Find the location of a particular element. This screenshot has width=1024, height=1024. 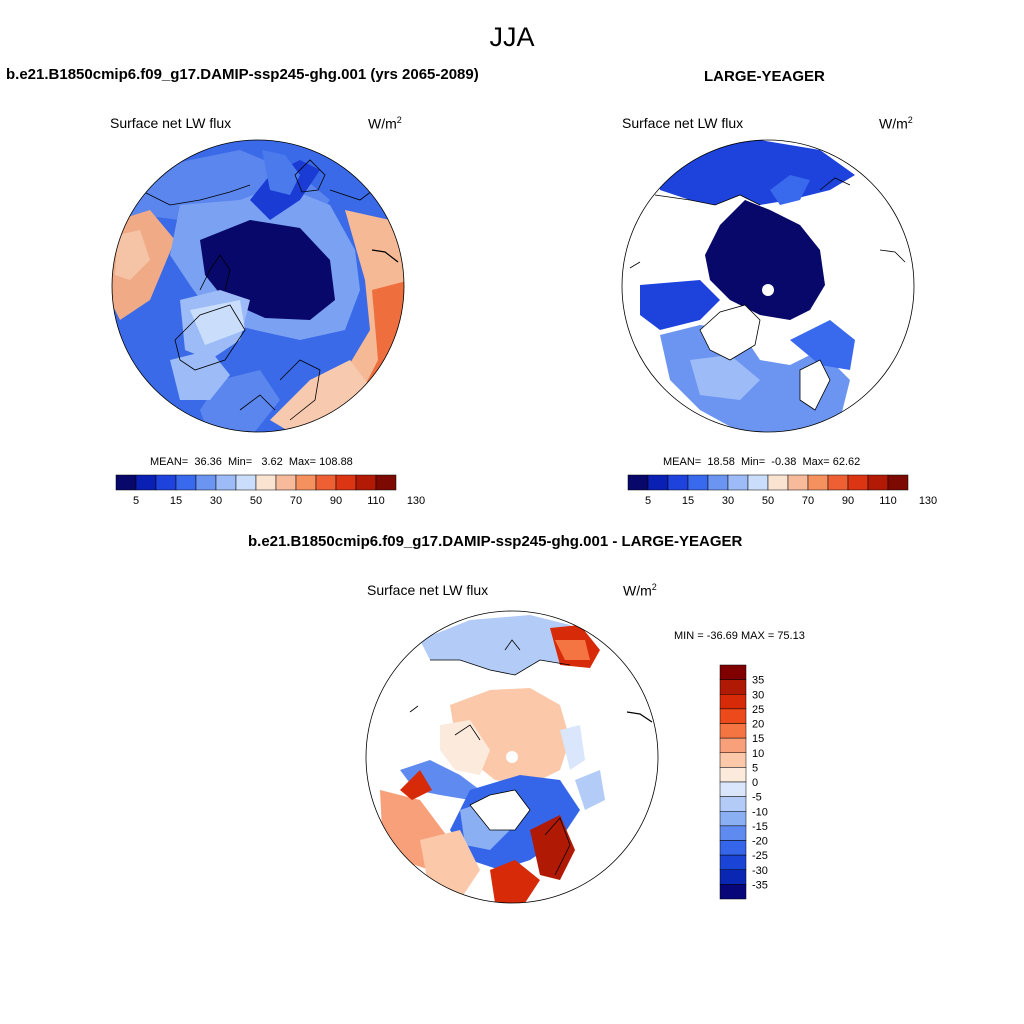

left-colorbar-tick-label: 130 is located at coordinates (416, 501).